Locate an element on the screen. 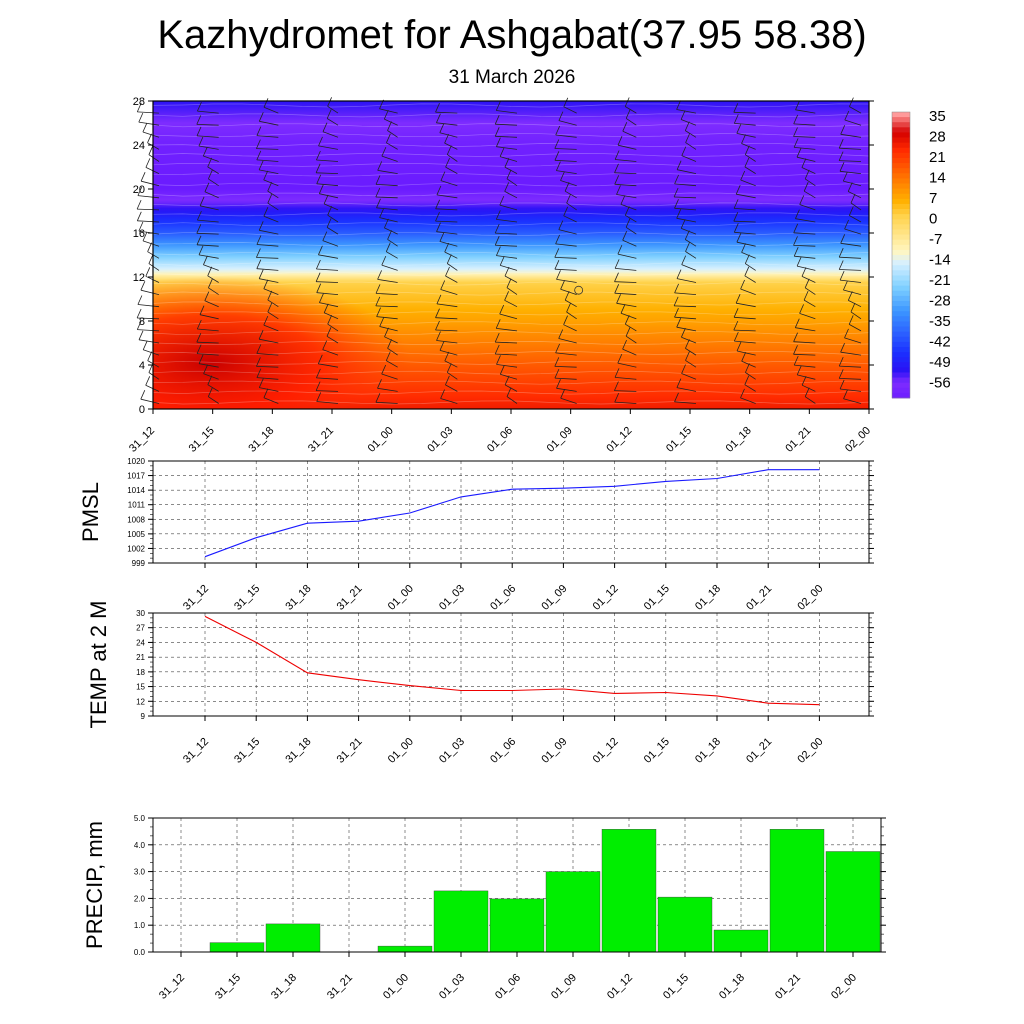 The image size is (1024, 1024). colorbar-label: -28 is located at coordinates (940, 301).